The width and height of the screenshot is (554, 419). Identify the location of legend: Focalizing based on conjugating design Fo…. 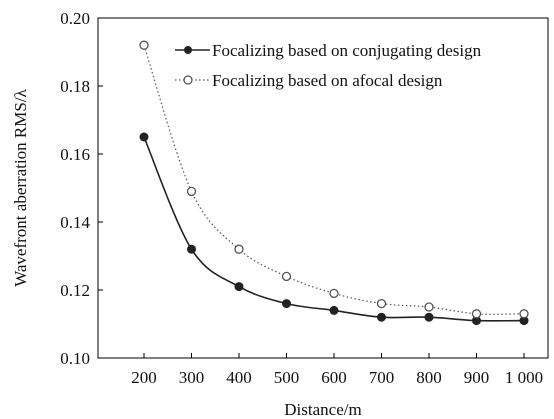
(328, 65).